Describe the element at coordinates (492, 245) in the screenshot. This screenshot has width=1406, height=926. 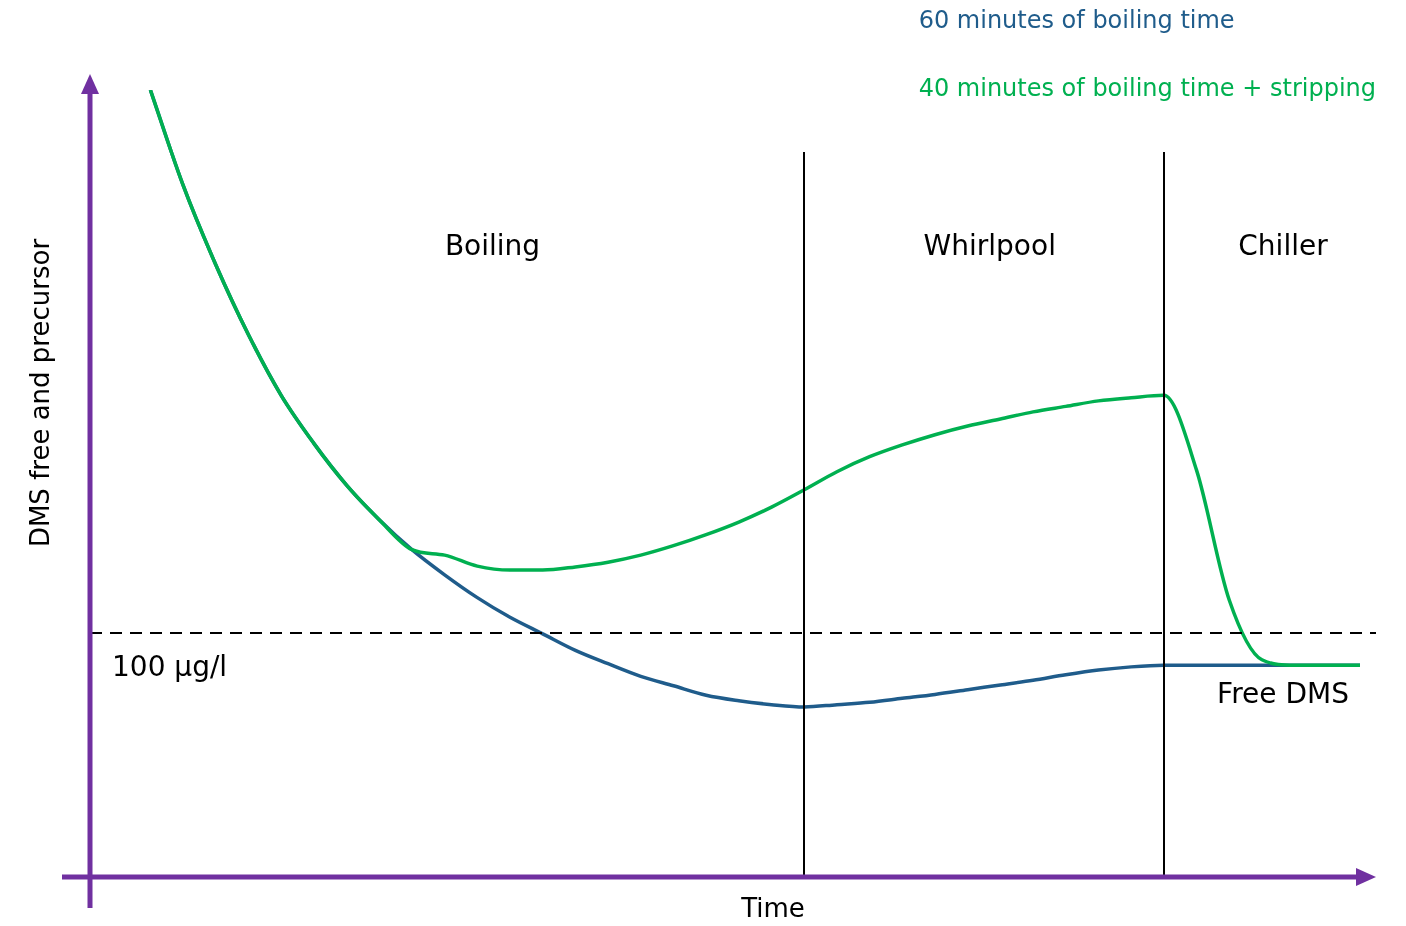
I see `annotation: Boiling` at that location.